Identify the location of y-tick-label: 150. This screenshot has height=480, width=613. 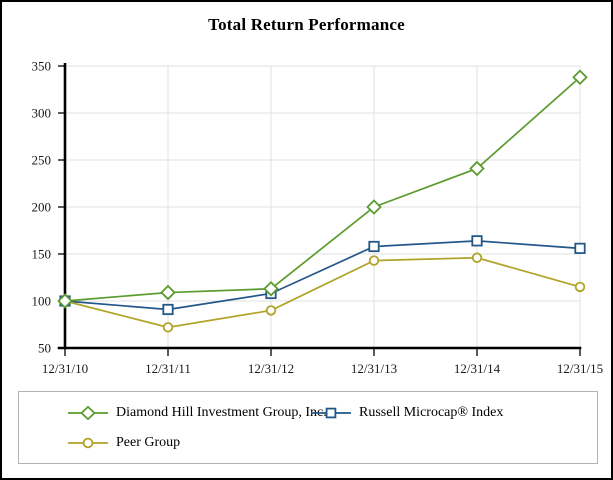
(42, 254).